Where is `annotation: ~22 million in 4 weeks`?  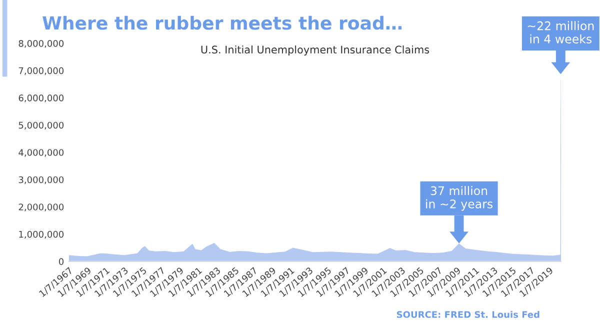
annotation: ~22 million in 4 weeks is located at coordinates (561, 32).